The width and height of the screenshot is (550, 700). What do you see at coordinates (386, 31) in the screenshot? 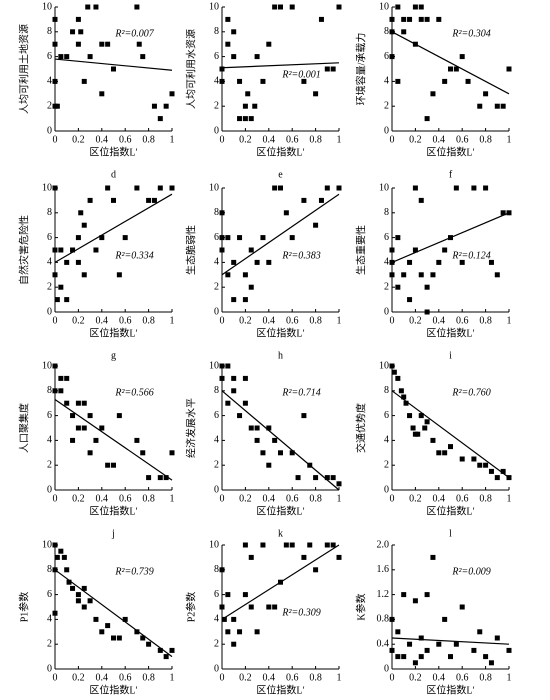
I see `y-tick-label: 8` at bounding box center [386, 31].